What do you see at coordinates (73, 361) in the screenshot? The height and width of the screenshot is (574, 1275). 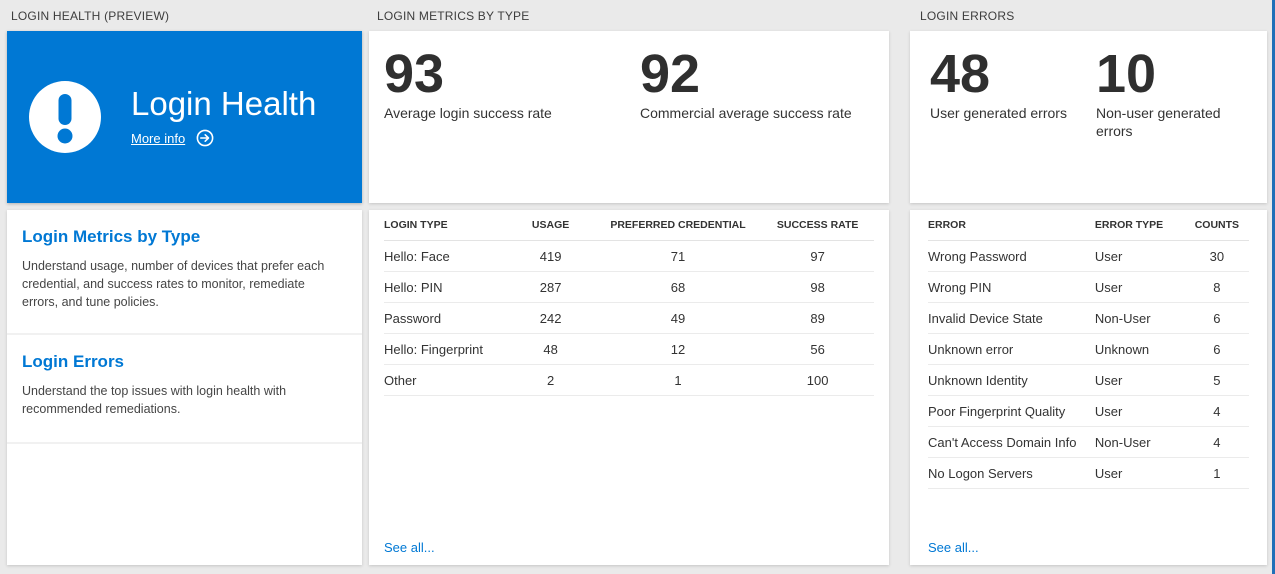 I see `section-title: Login Errors` at bounding box center [73, 361].